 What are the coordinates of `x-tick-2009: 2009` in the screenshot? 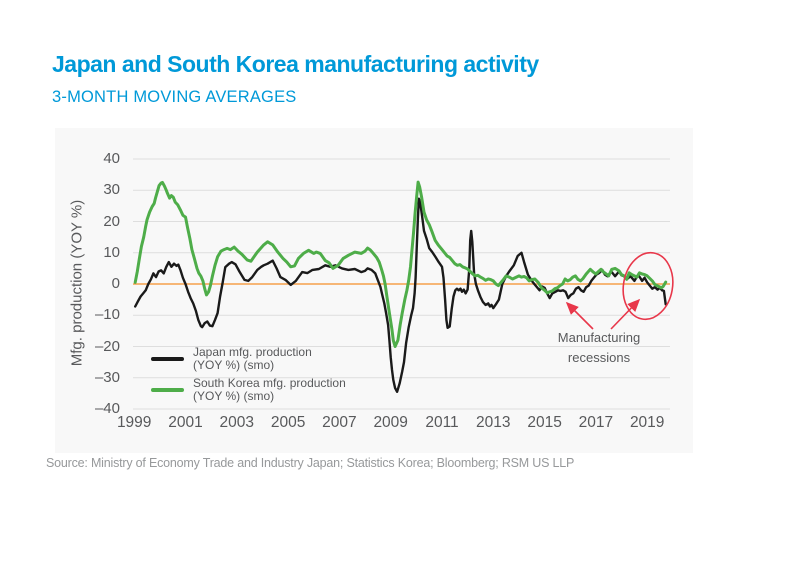 It's located at (390, 422).